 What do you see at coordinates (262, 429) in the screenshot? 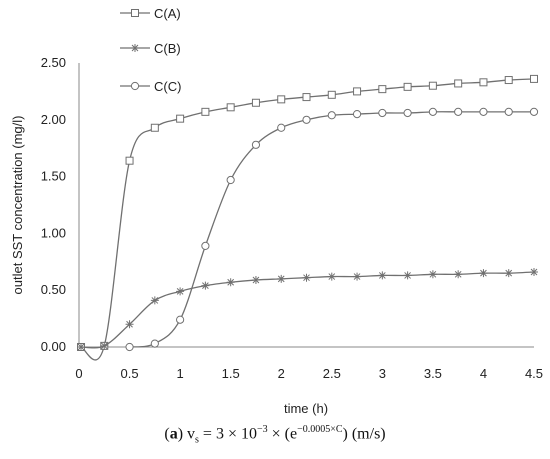
I see `caption-exp1: −3` at bounding box center [262, 429].